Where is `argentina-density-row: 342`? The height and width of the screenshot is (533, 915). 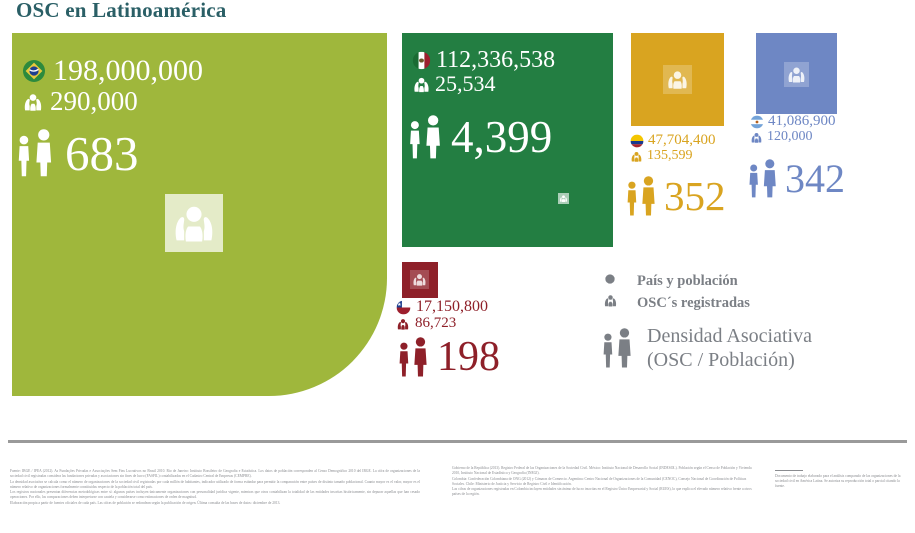
argentina-density-row: 342 is located at coordinates (795, 178).